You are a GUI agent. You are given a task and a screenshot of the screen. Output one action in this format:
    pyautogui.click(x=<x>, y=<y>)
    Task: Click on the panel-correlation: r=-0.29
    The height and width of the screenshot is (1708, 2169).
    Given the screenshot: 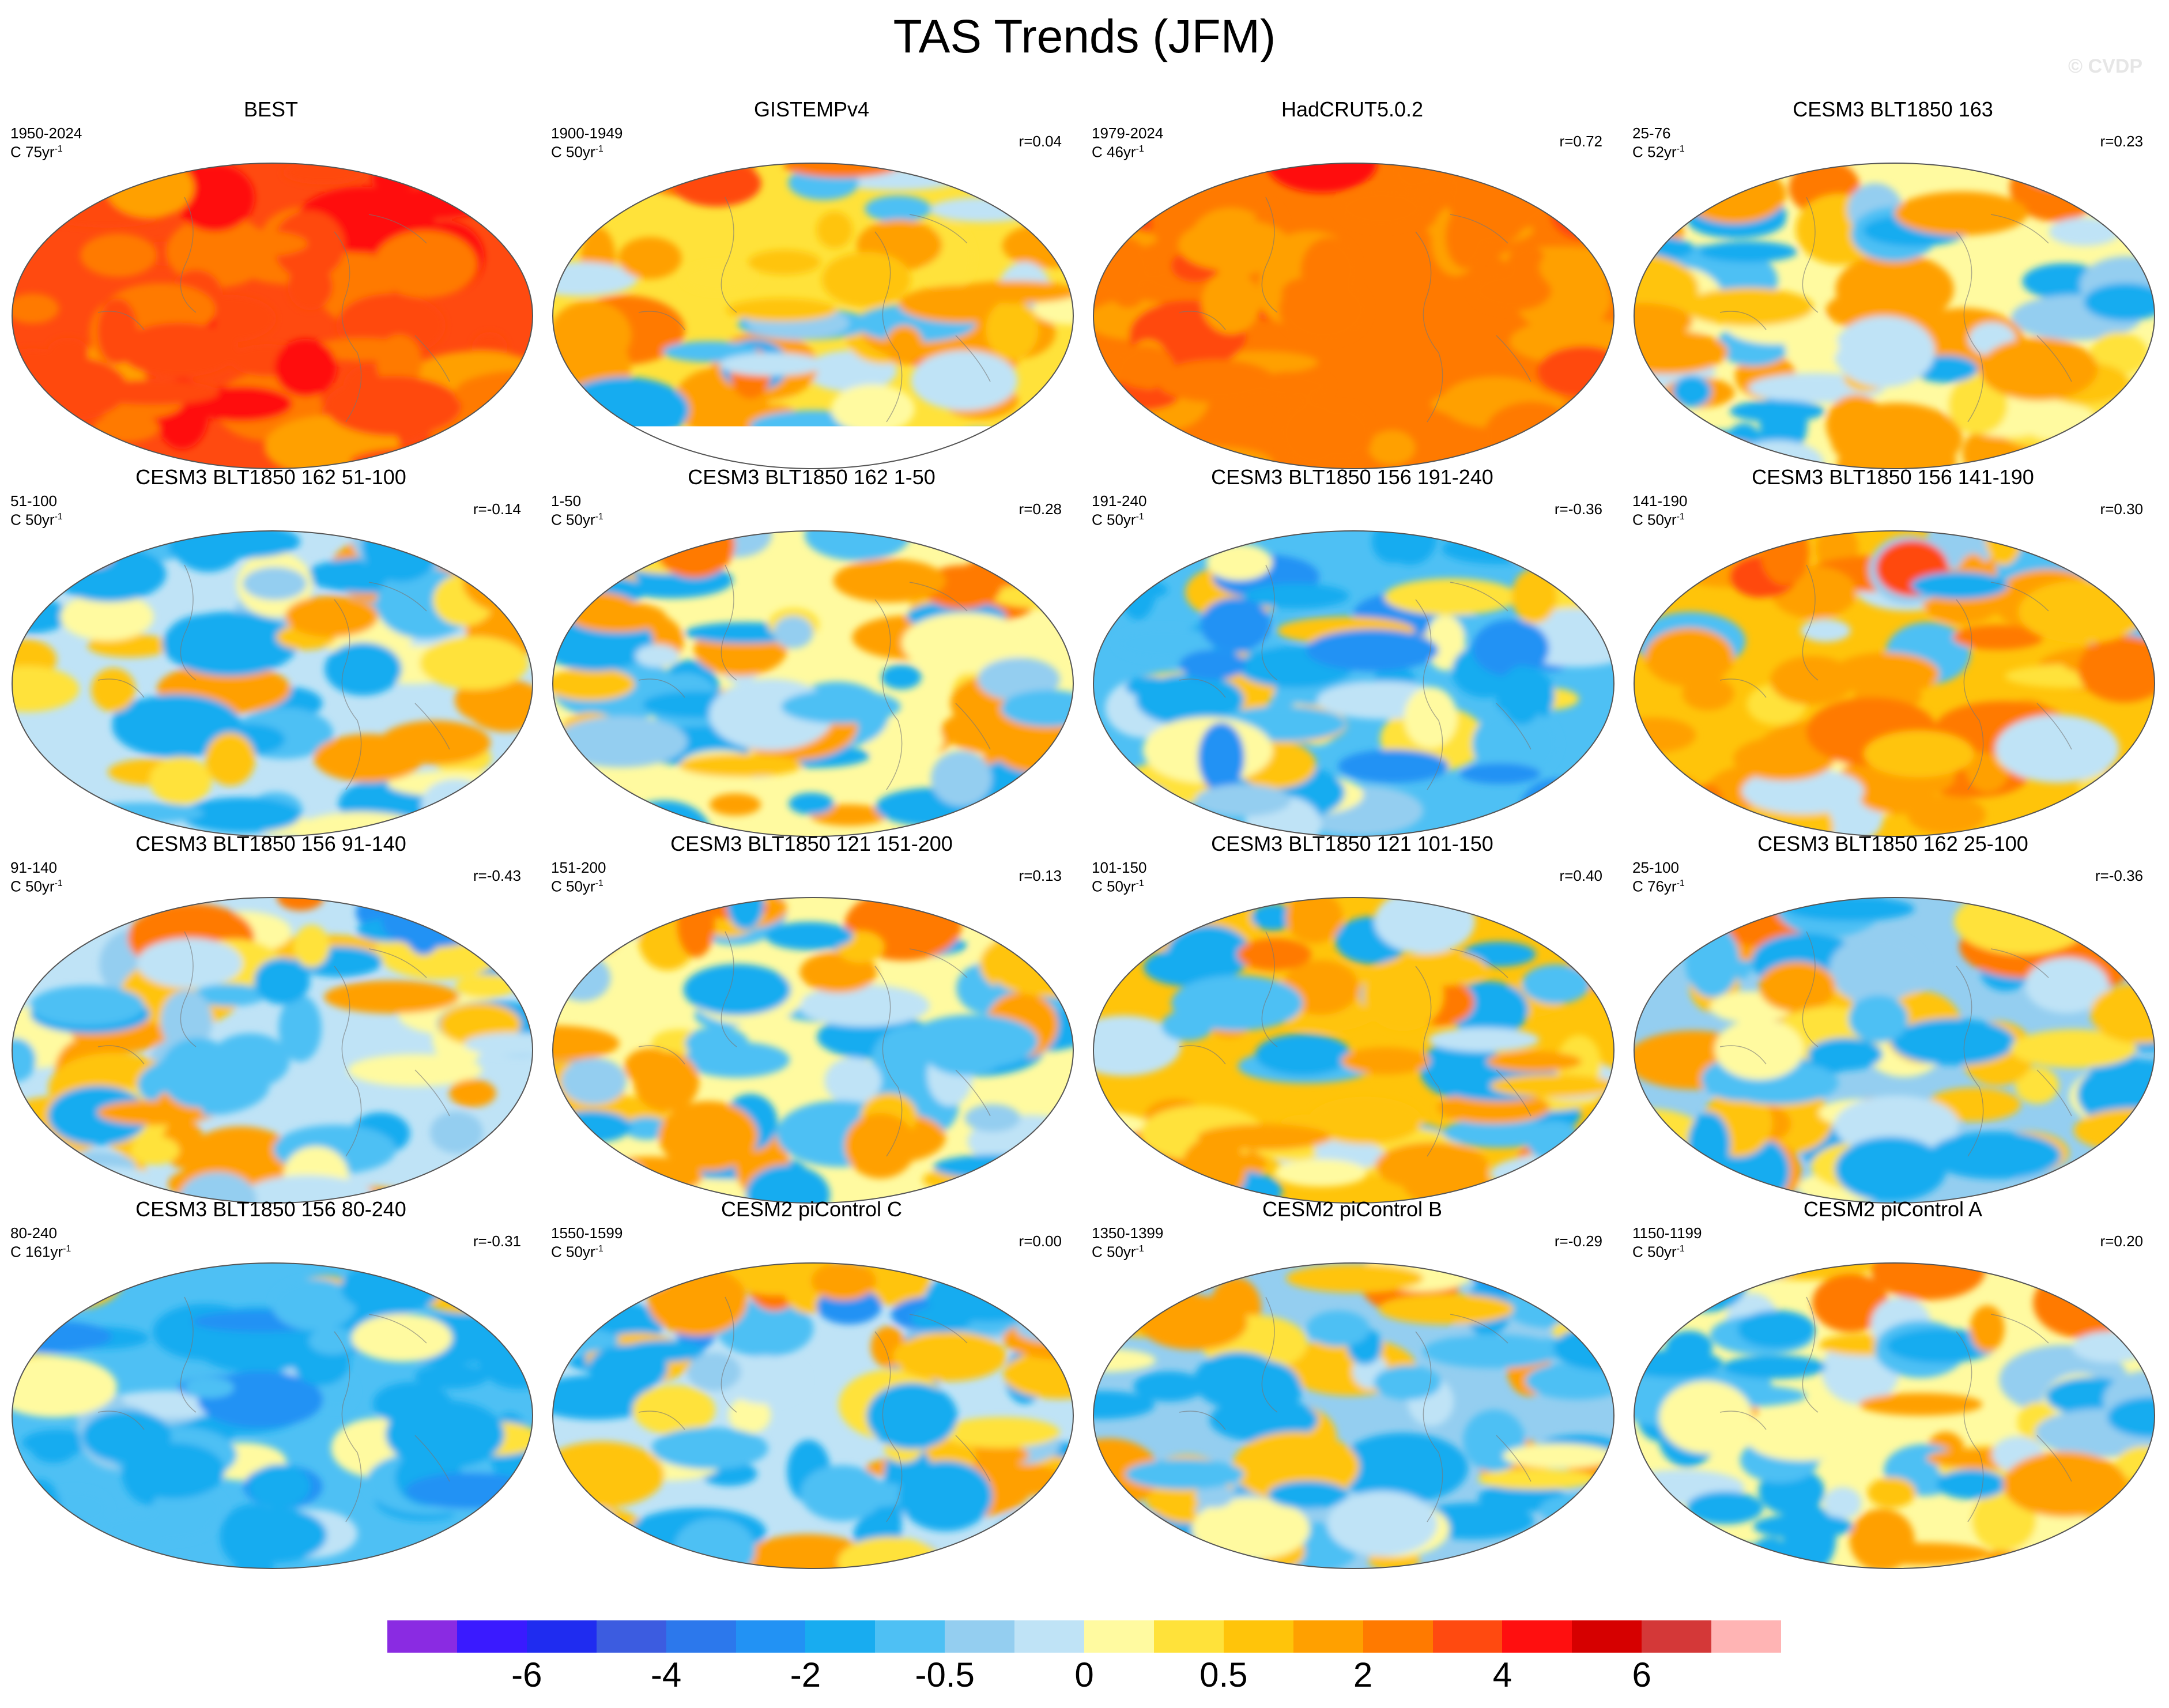 What is the action you would take?
    pyautogui.click(x=1578, y=1241)
    